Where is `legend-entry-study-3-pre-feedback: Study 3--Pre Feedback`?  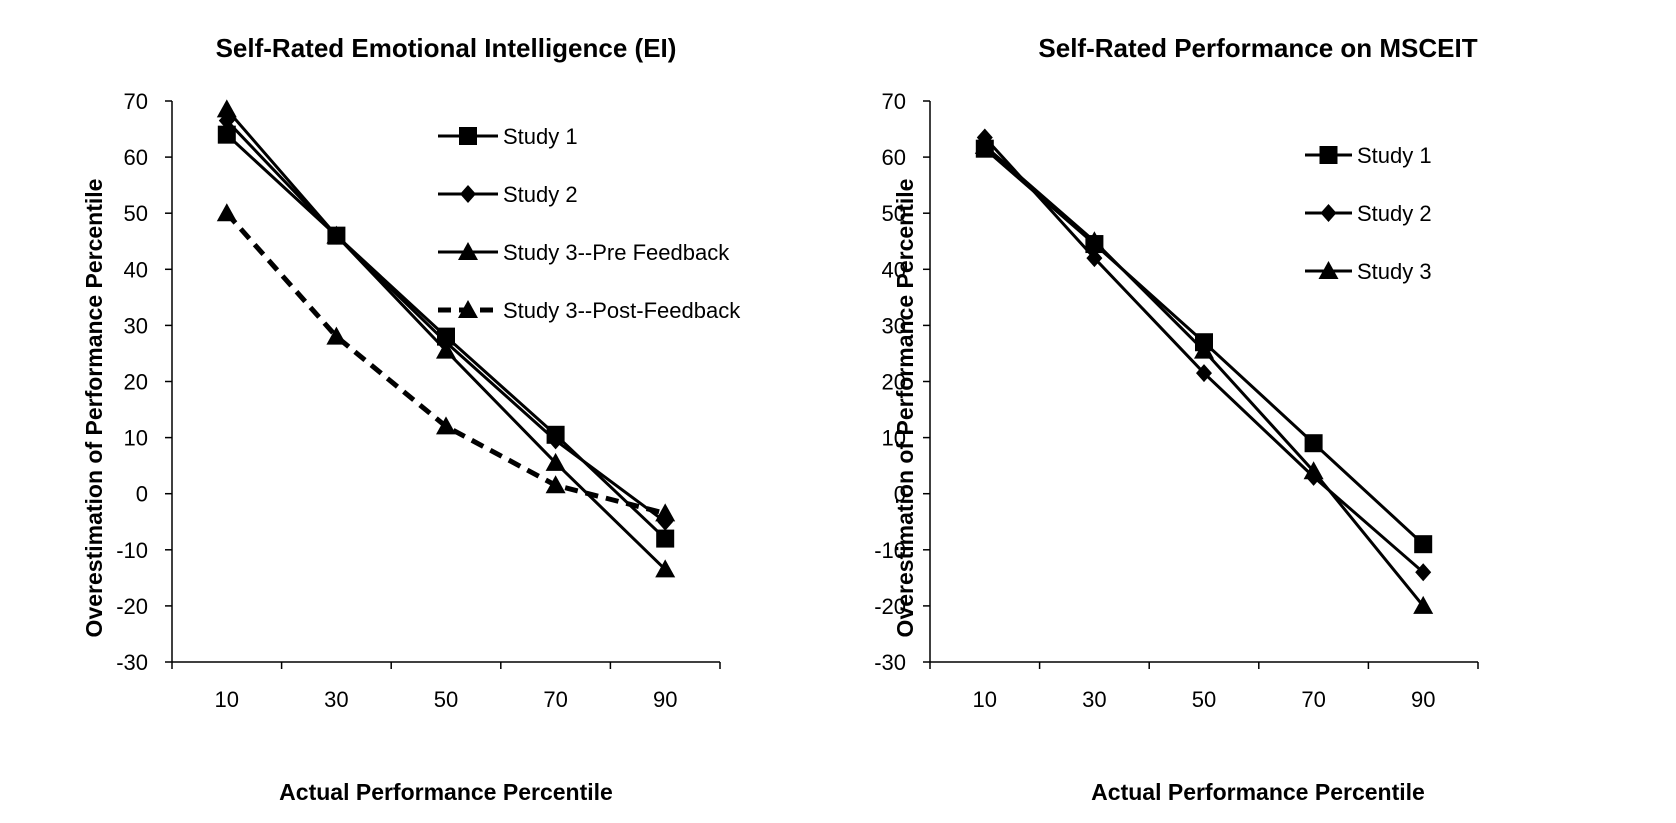 legend-entry-study-3-pre-feedback: Study 3--Pre Feedback is located at coordinates (584, 252).